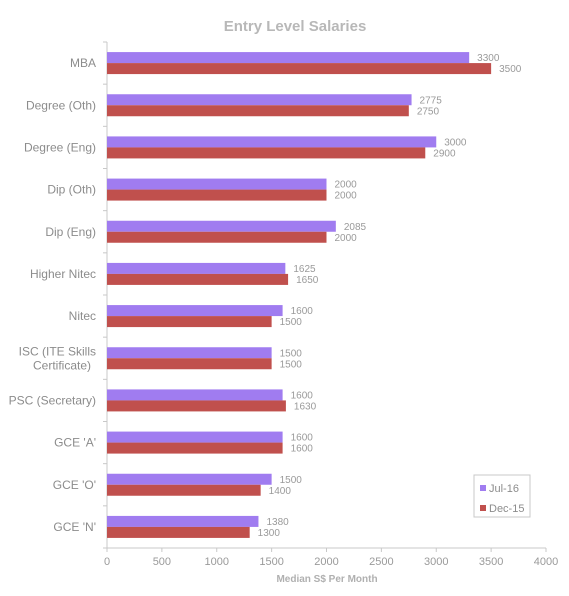  What do you see at coordinates (436, 562) in the screenshot?
I see `x-tick-label: 3000` at bounding box center [436, 562].